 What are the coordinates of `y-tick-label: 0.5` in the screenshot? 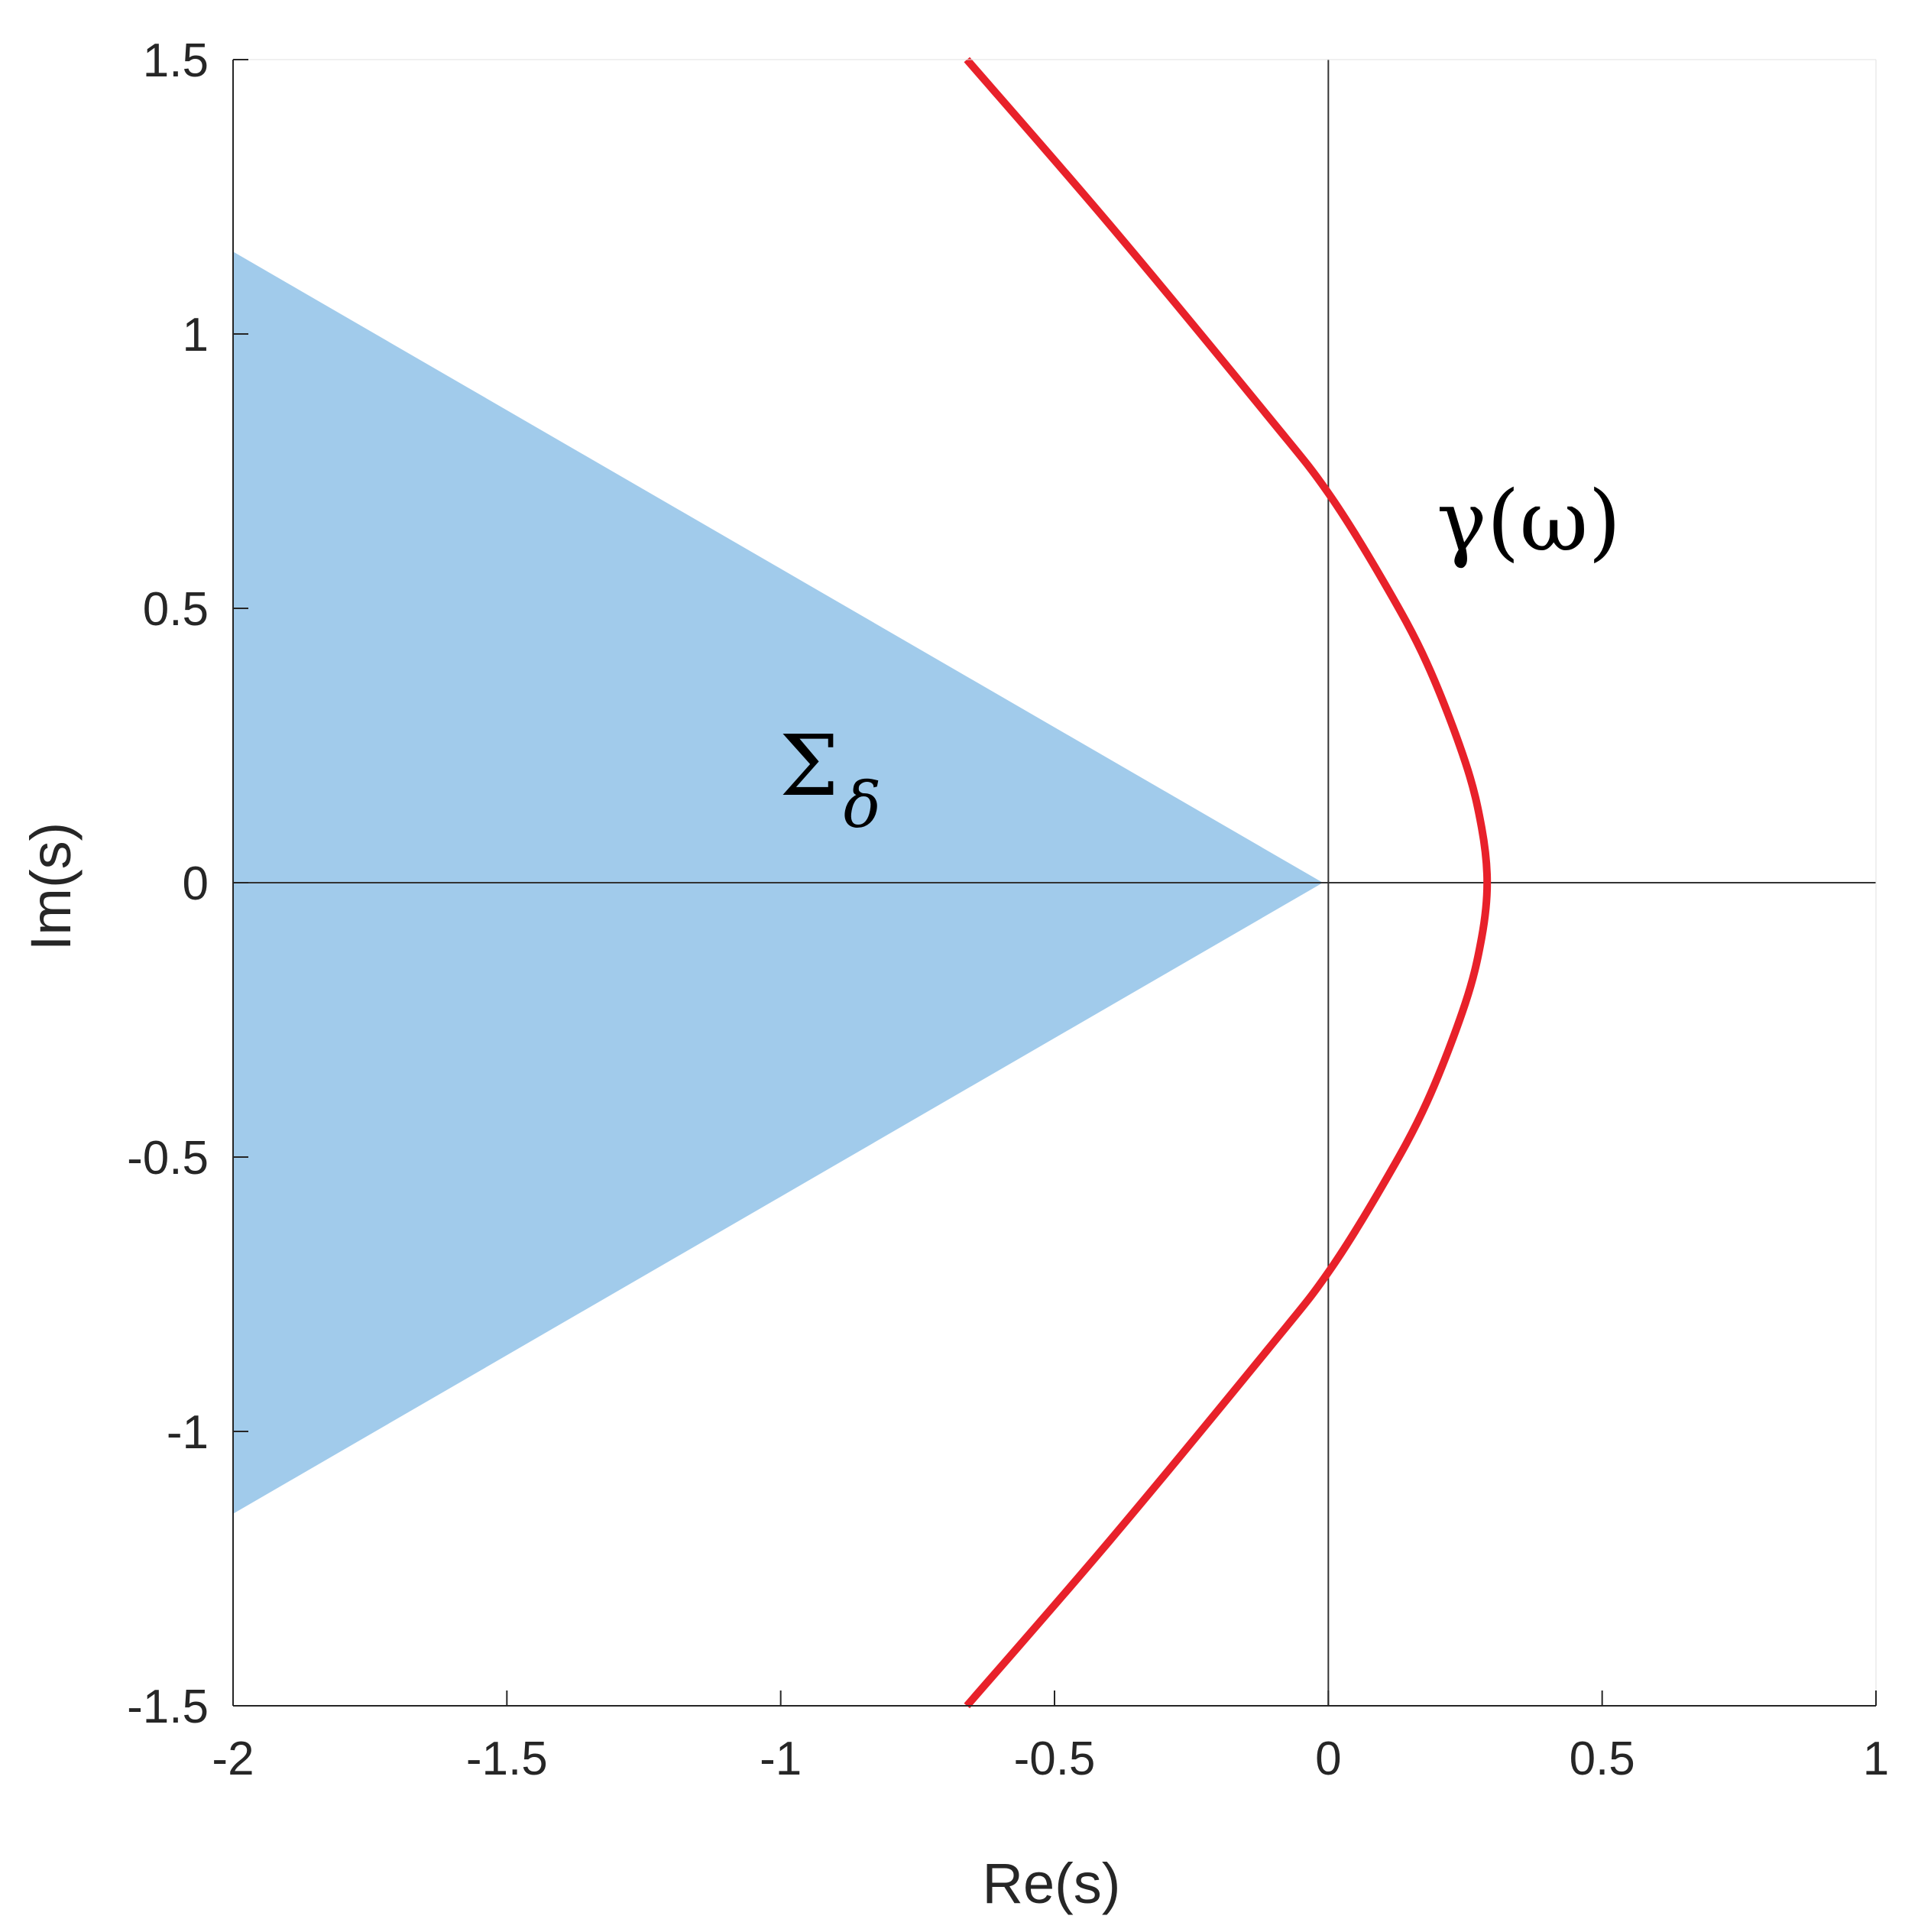 It's located at (176, 609).